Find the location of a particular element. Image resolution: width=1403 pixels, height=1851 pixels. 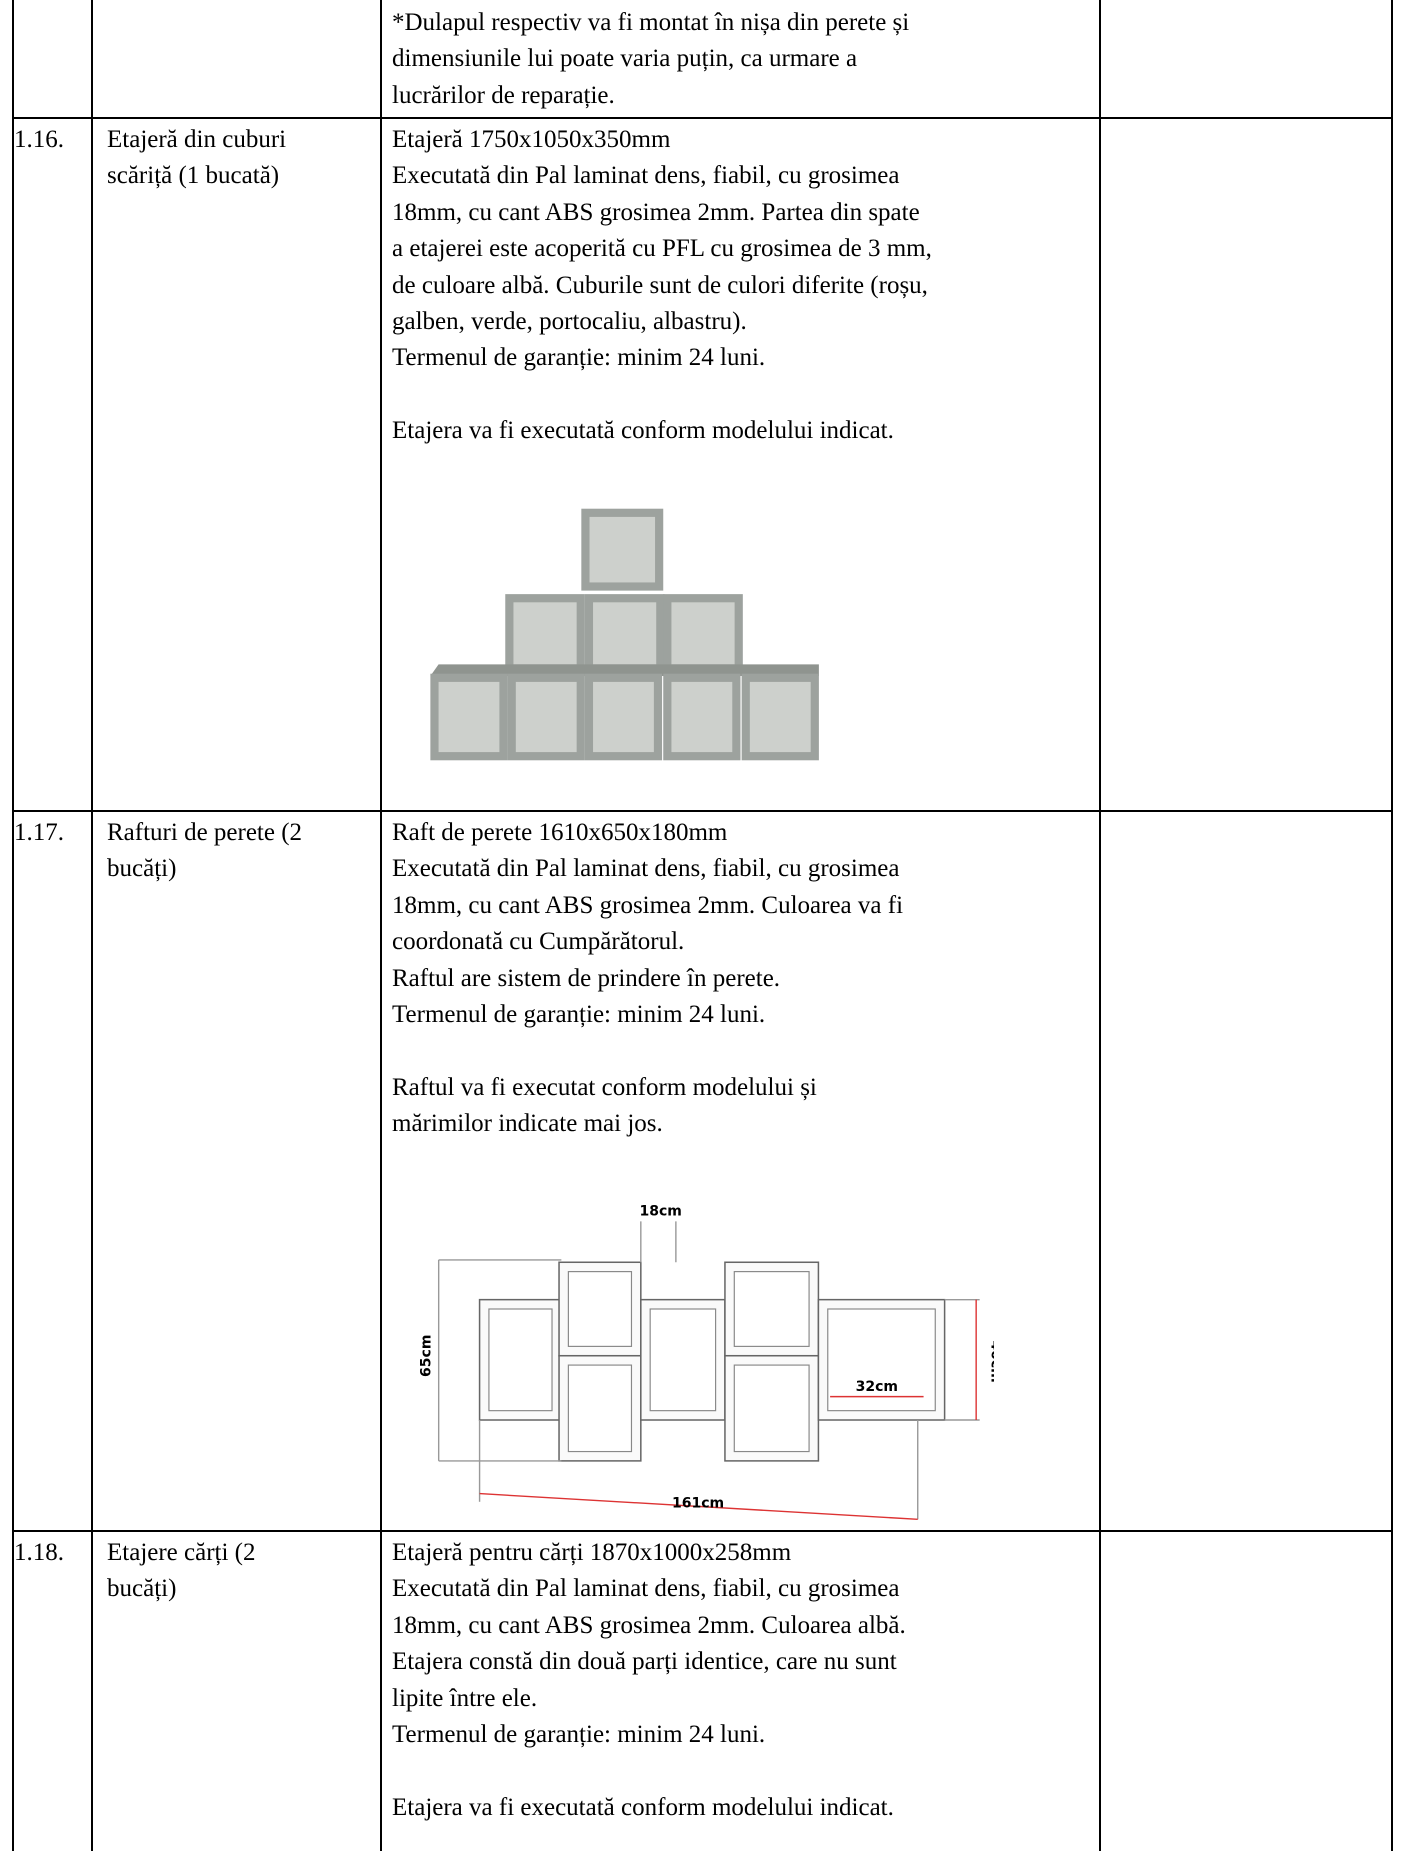

item-name: Etajere cărți (2 is located at coordinates (181, 1552).